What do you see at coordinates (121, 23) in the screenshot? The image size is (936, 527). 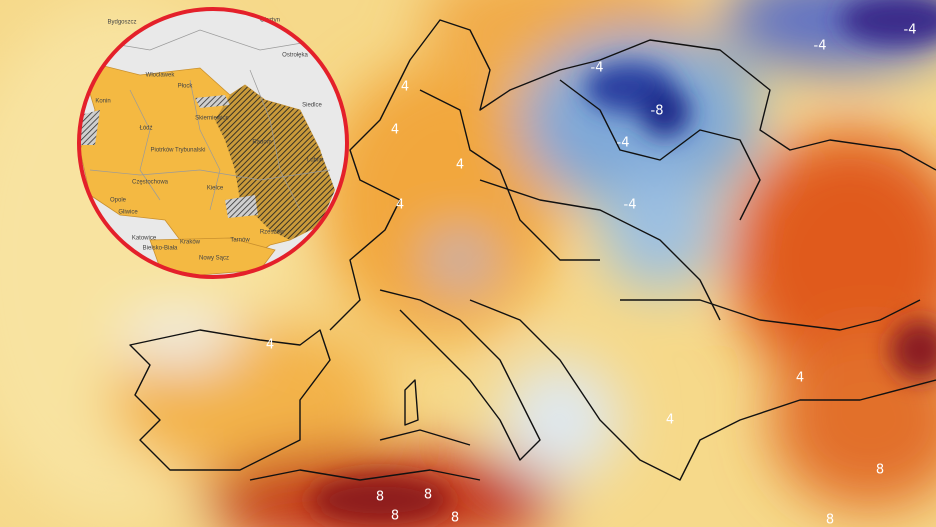 I see `place-label: Bydgoszcz` at bounding box center [121, 23].